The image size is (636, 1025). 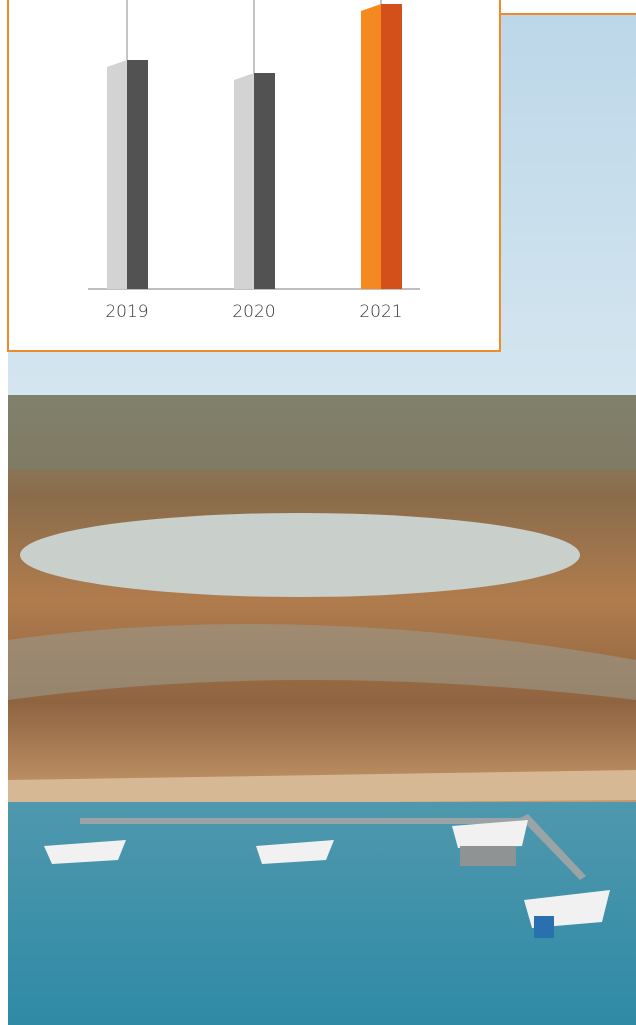 What do you see at coordinates (126, 312) in the screenshot?
I see `x-tick-label: 2019` at bounding box center [126, 312].